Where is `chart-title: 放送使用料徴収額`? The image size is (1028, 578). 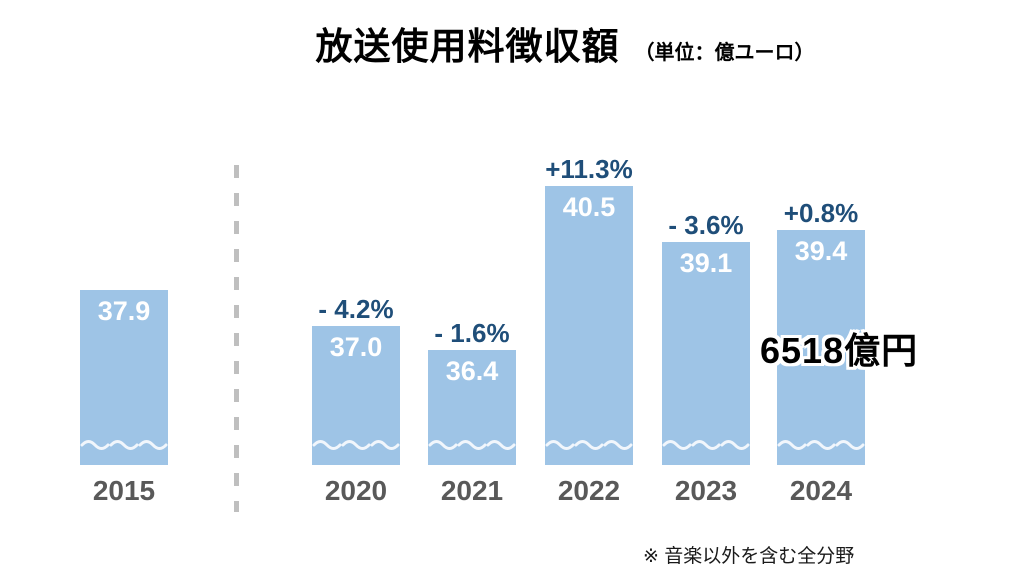
chart-title: 放送使用料徴収額 is located at coordinates (467, 46).